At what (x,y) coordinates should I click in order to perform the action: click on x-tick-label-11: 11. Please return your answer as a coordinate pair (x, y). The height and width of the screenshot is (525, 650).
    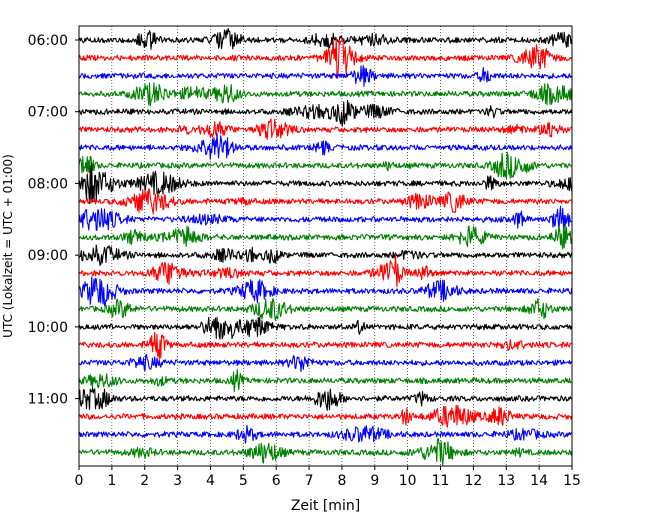
    Looking at the image, I should click on (441, 481).